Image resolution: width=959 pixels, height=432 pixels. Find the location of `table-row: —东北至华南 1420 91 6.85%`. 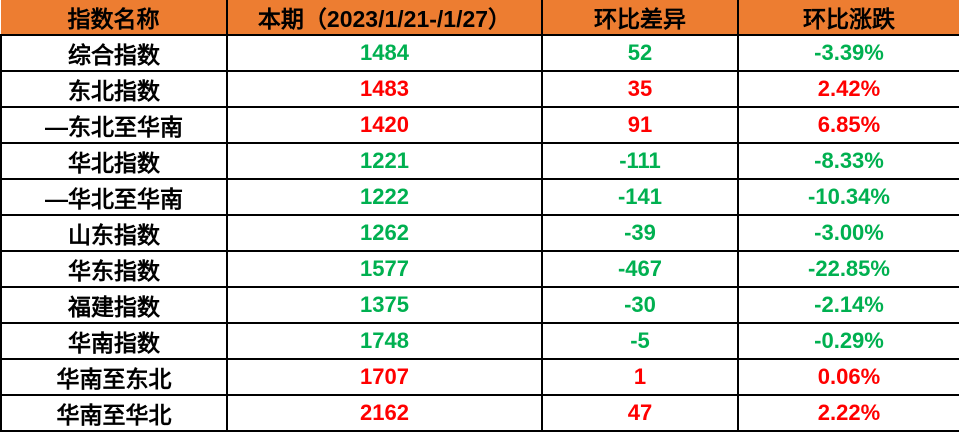

table-row: —东北至华南 1420 91 6.85% is located at coordinates (479, 125).